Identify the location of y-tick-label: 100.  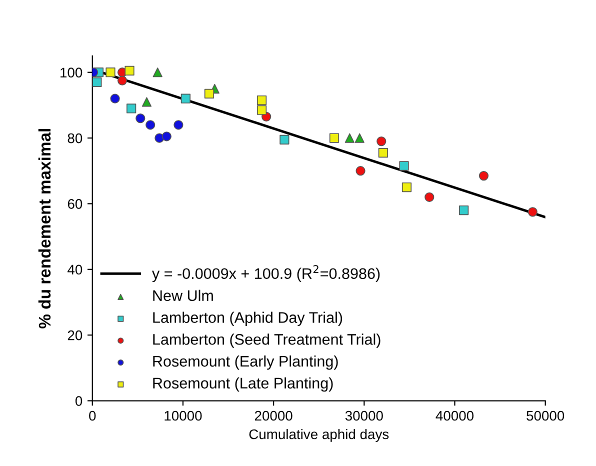
(71, 73).